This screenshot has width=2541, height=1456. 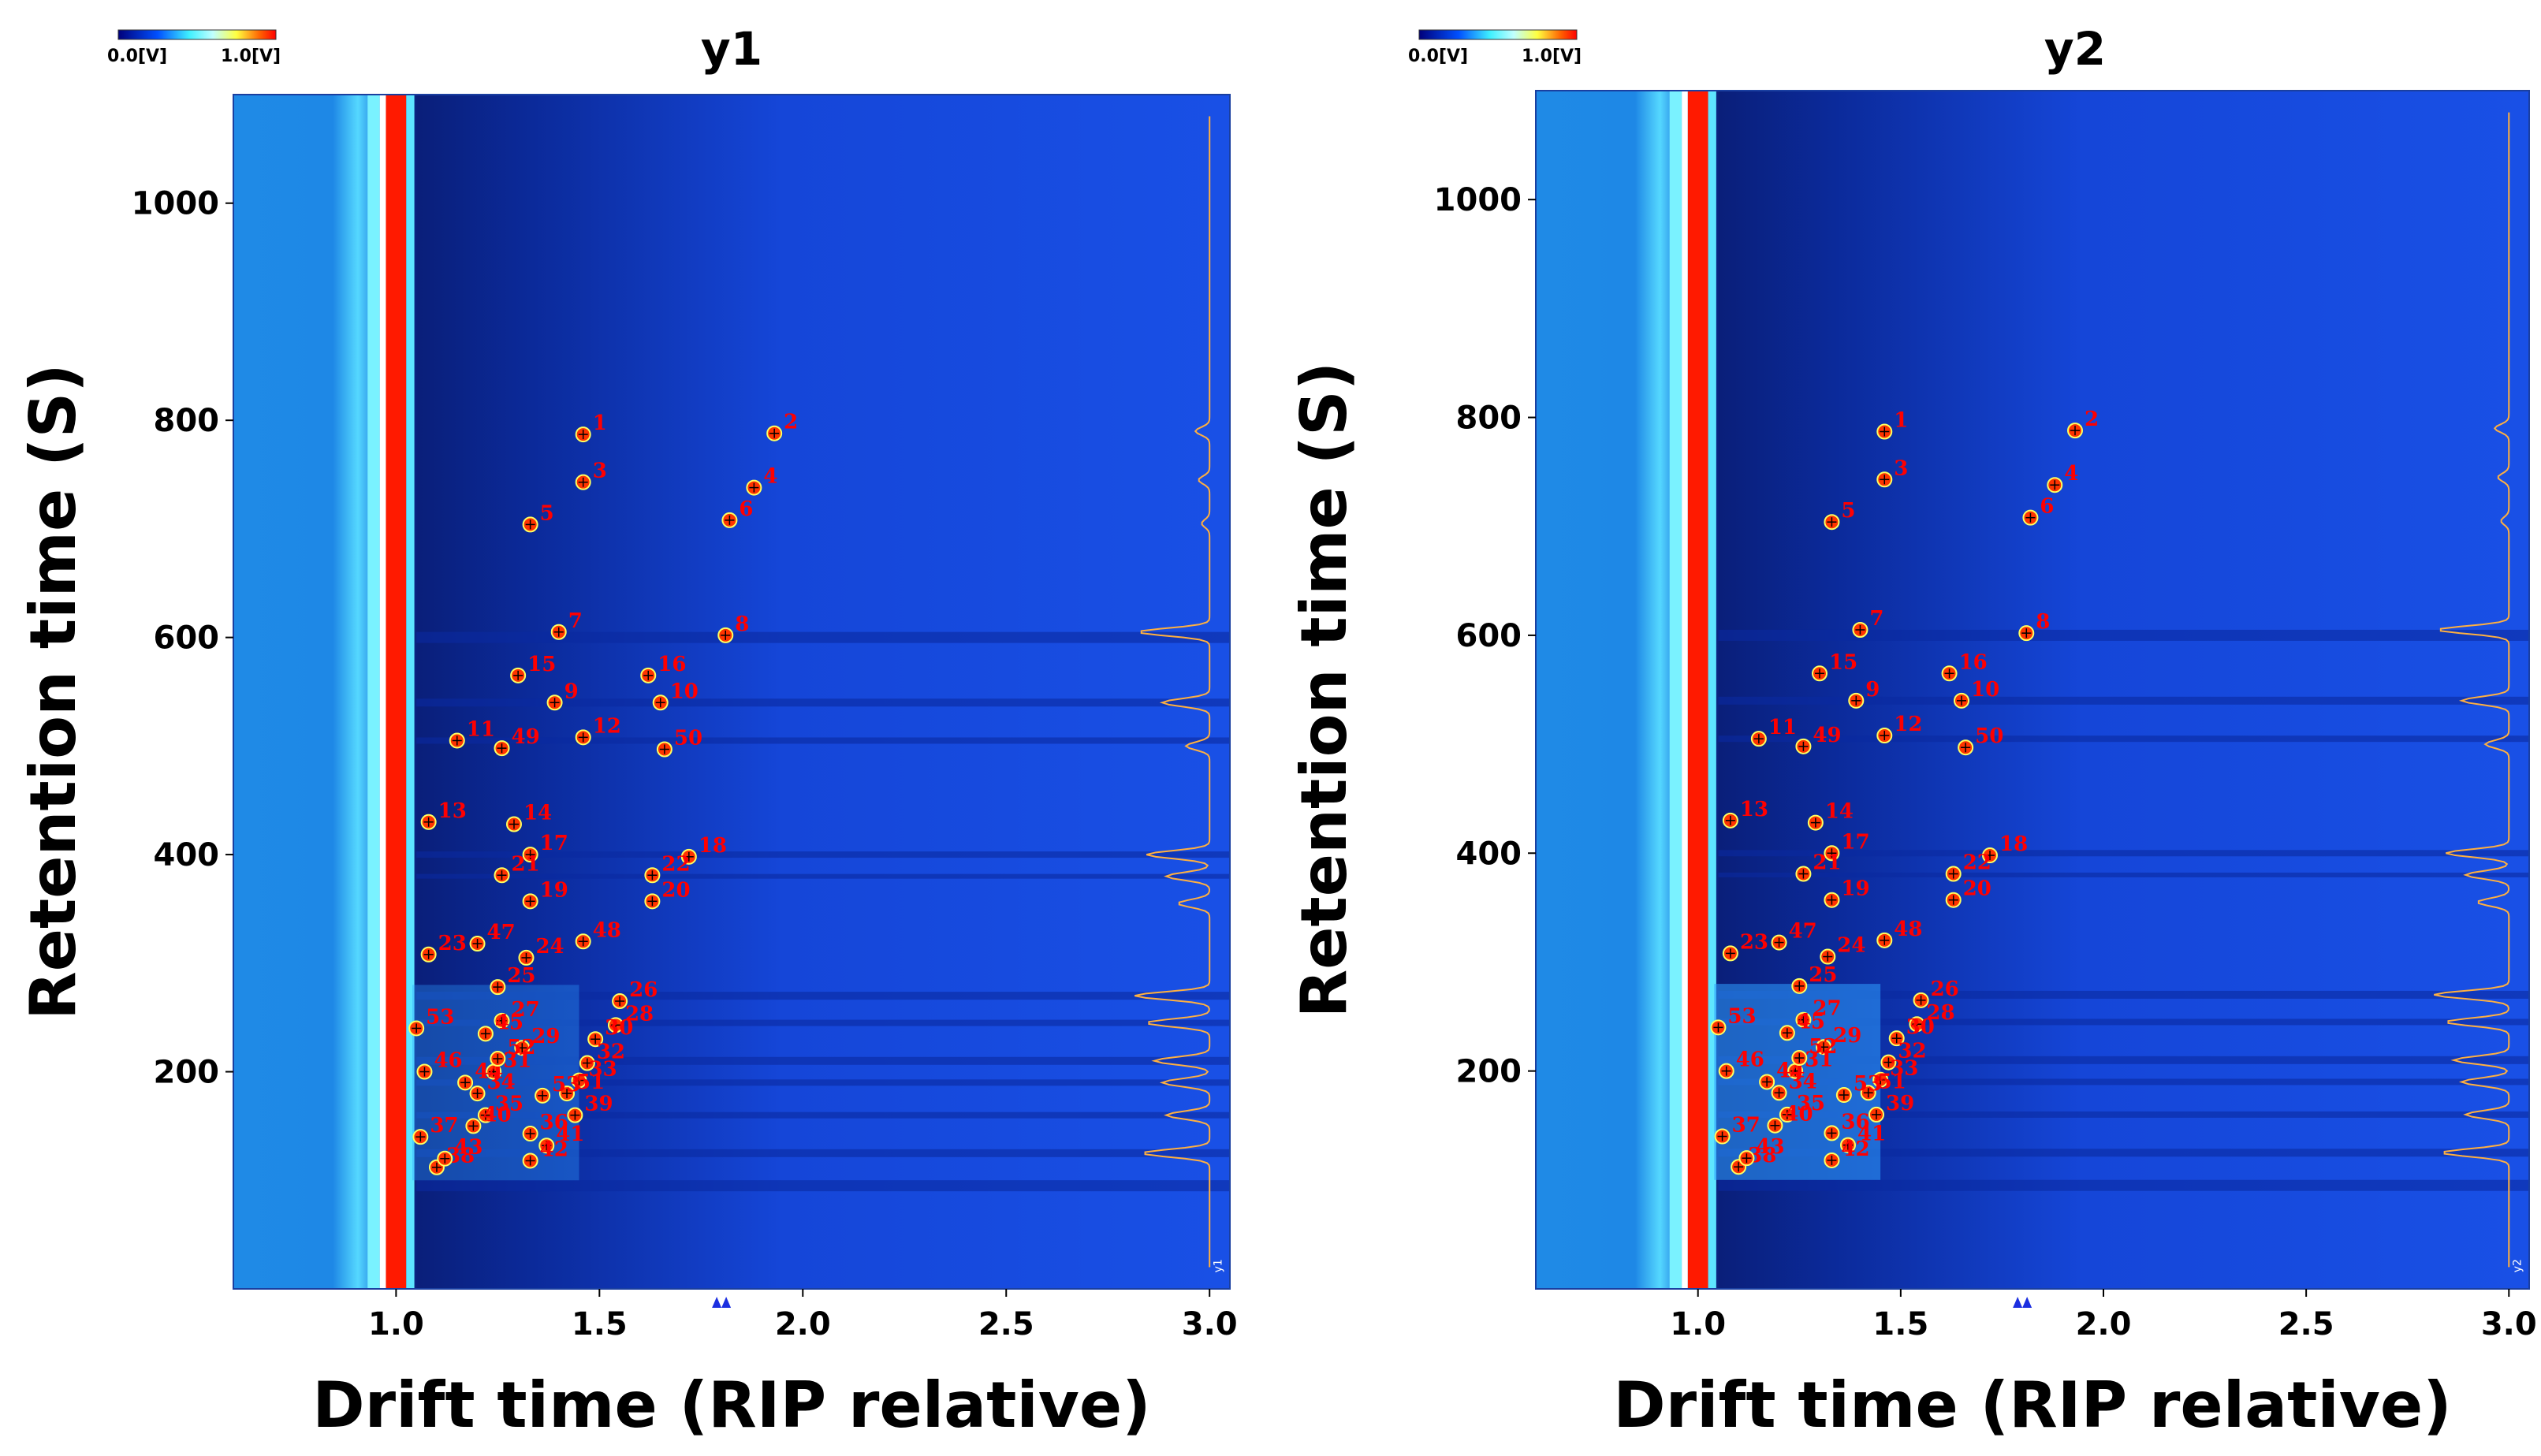 I want to click on peak-label: 13, so click(x=452, y=811).